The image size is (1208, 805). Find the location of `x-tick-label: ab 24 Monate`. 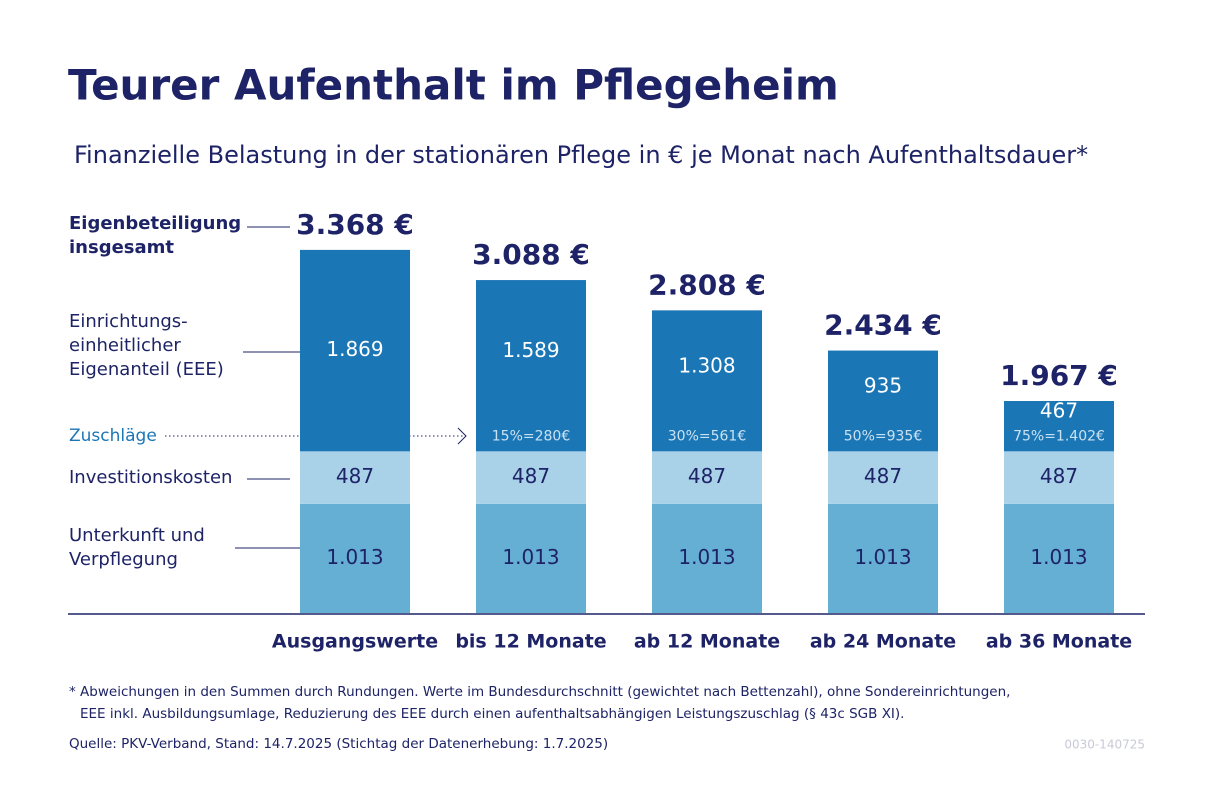

x-tick-label: ab 24 Monate is located at coordinates (883, 642).